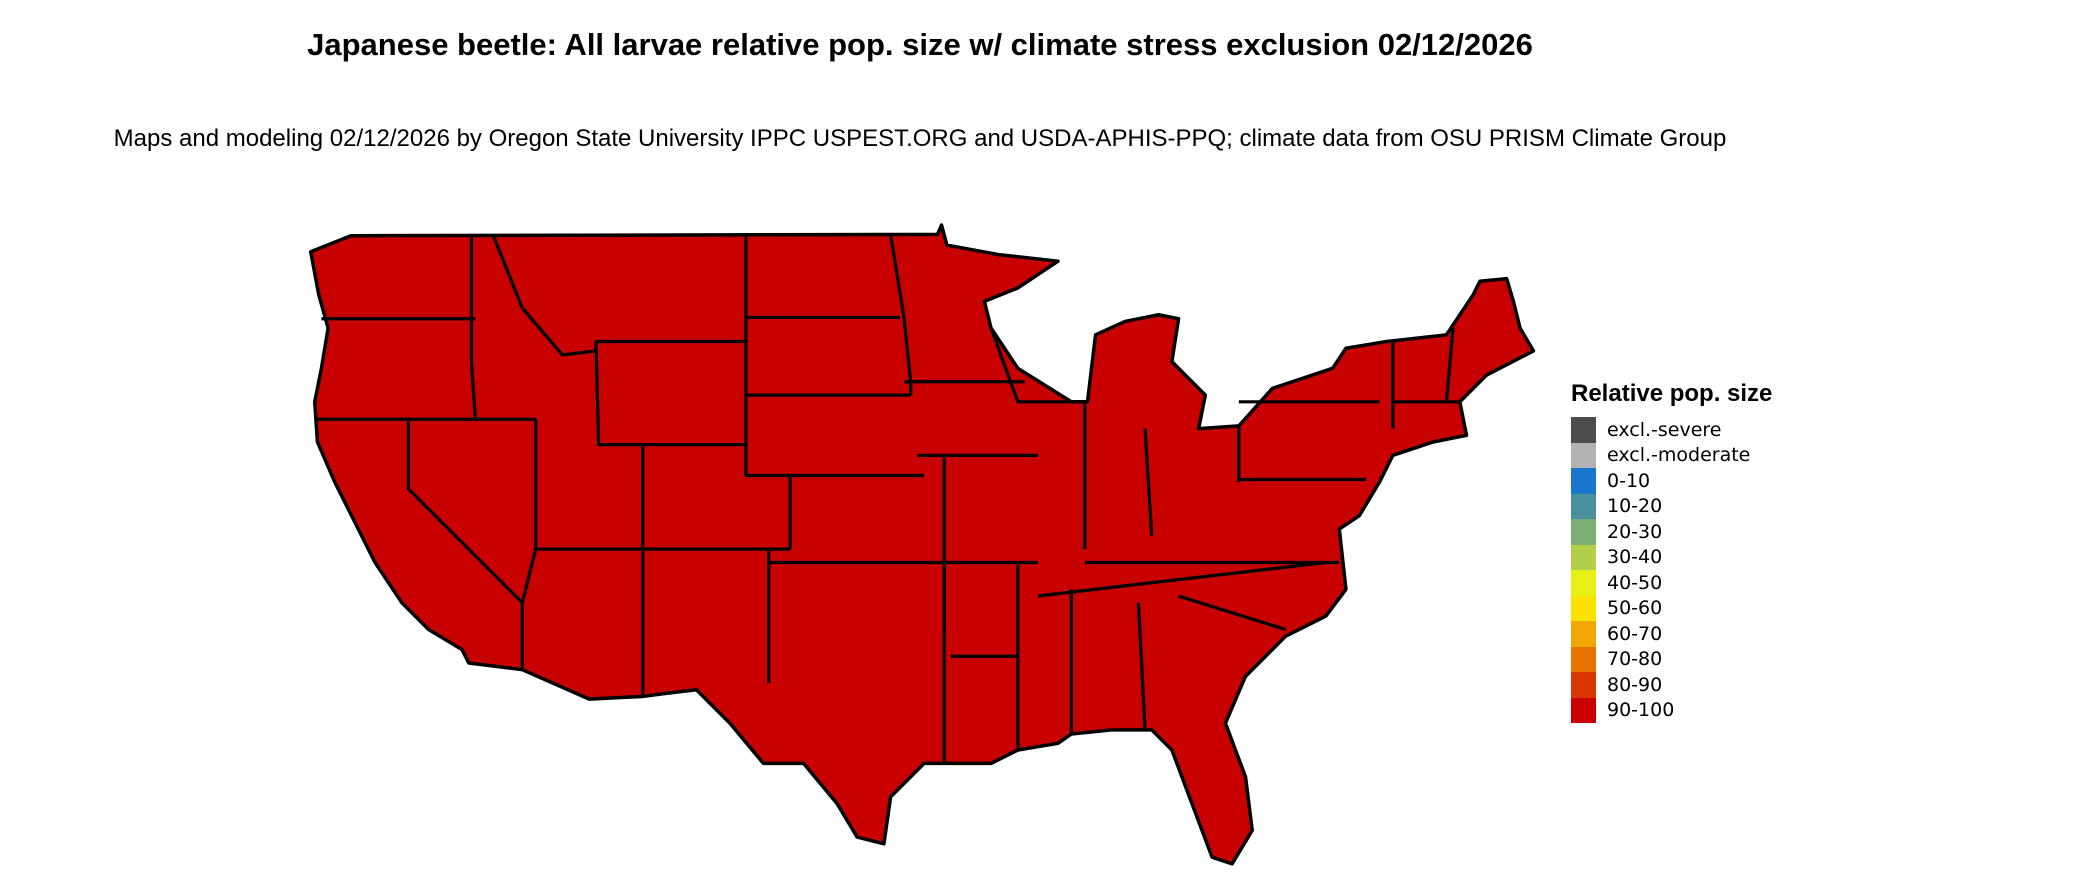  What do you see at coordinates (1635, 684) in the screenshot?
I see `legend-label: 80-90` at bounding box center [1635, 684].